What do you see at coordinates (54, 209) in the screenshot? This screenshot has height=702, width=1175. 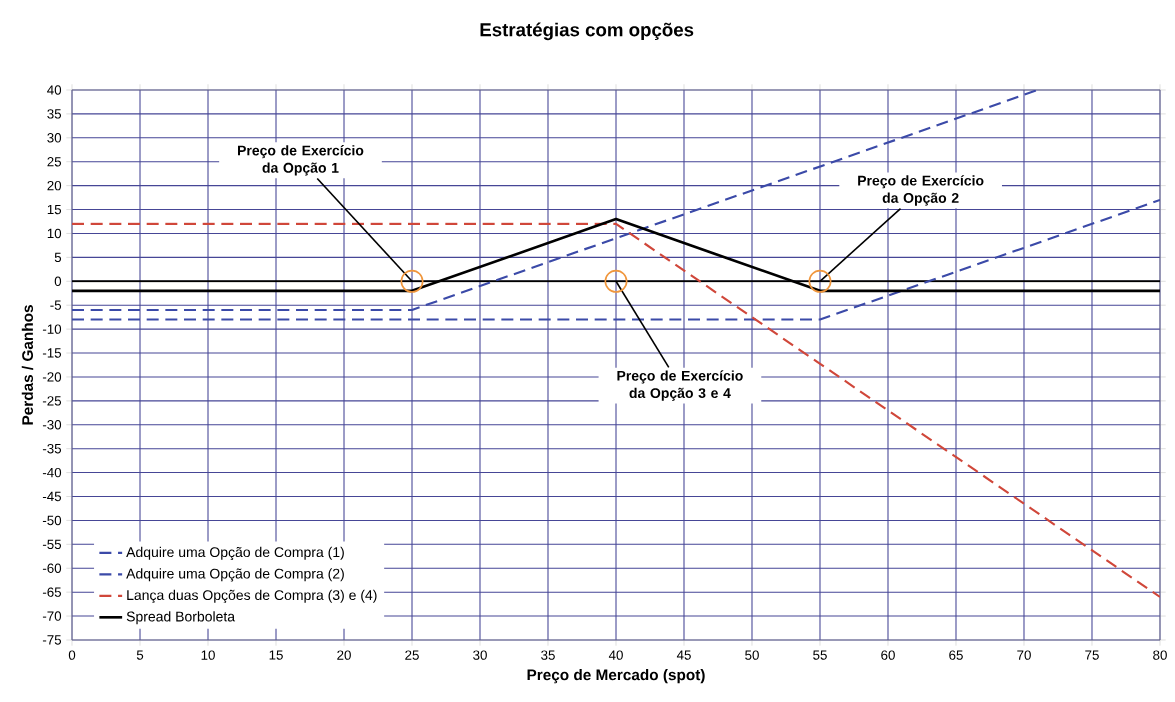 I see `y-tick-label: 15` at bounding box center [54, 209].